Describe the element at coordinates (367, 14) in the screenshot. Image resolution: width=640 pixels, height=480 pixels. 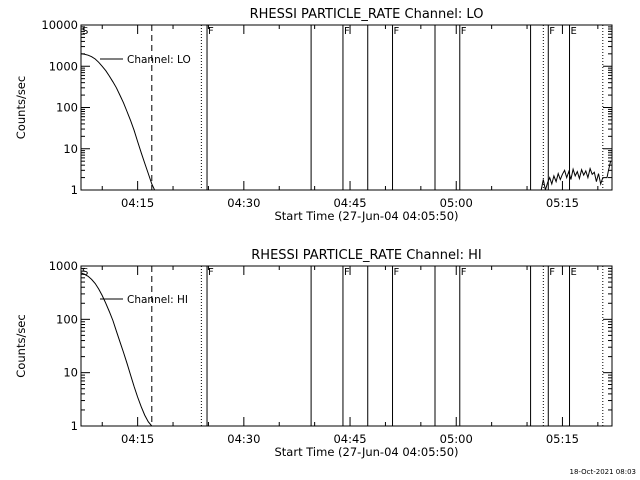
I see `chart-title: RHESSI PARTICLE_RATE Channel: LO` at that location.